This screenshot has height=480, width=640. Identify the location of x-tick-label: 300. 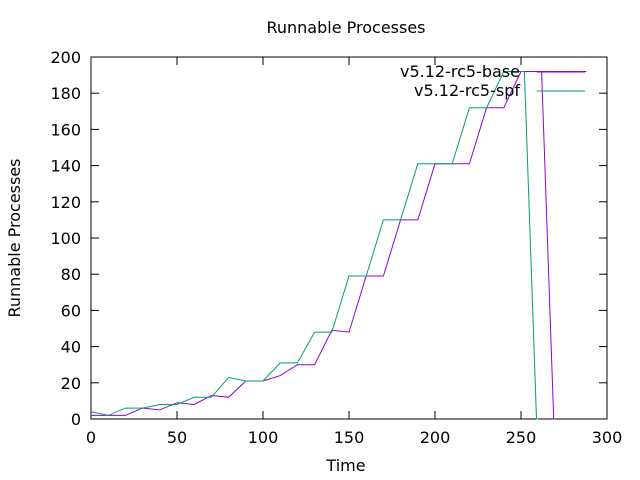
(607, 437).